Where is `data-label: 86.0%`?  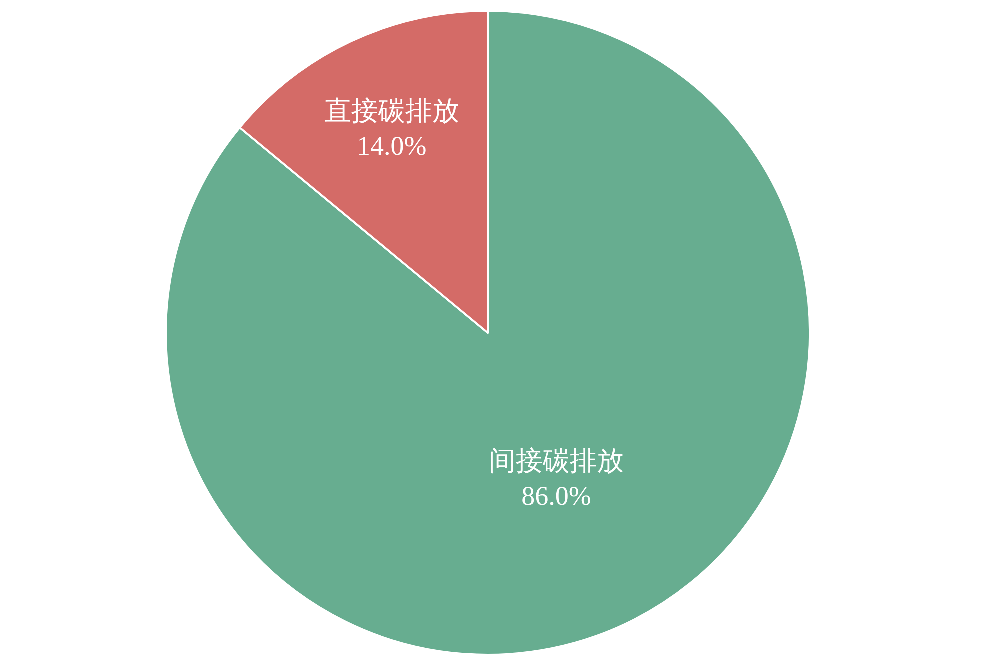 data-label: 86.0% is located at coordinates (557, 496).